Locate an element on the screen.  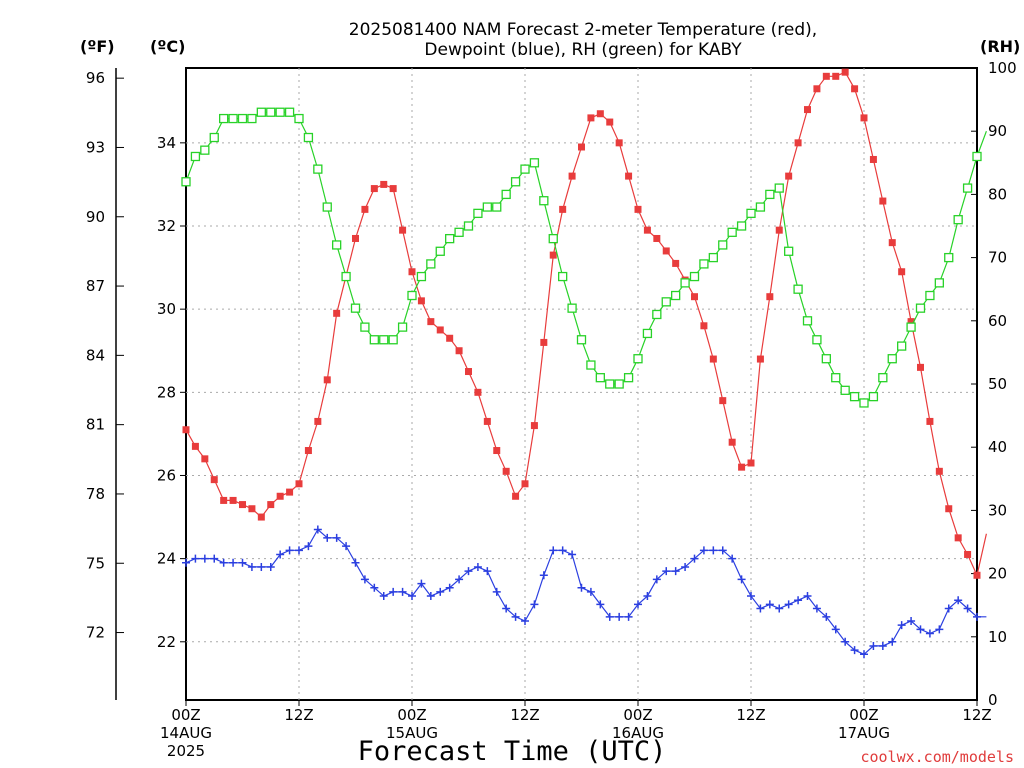
rh-unit-label: (RH) is located at coordinates (1000, 46).